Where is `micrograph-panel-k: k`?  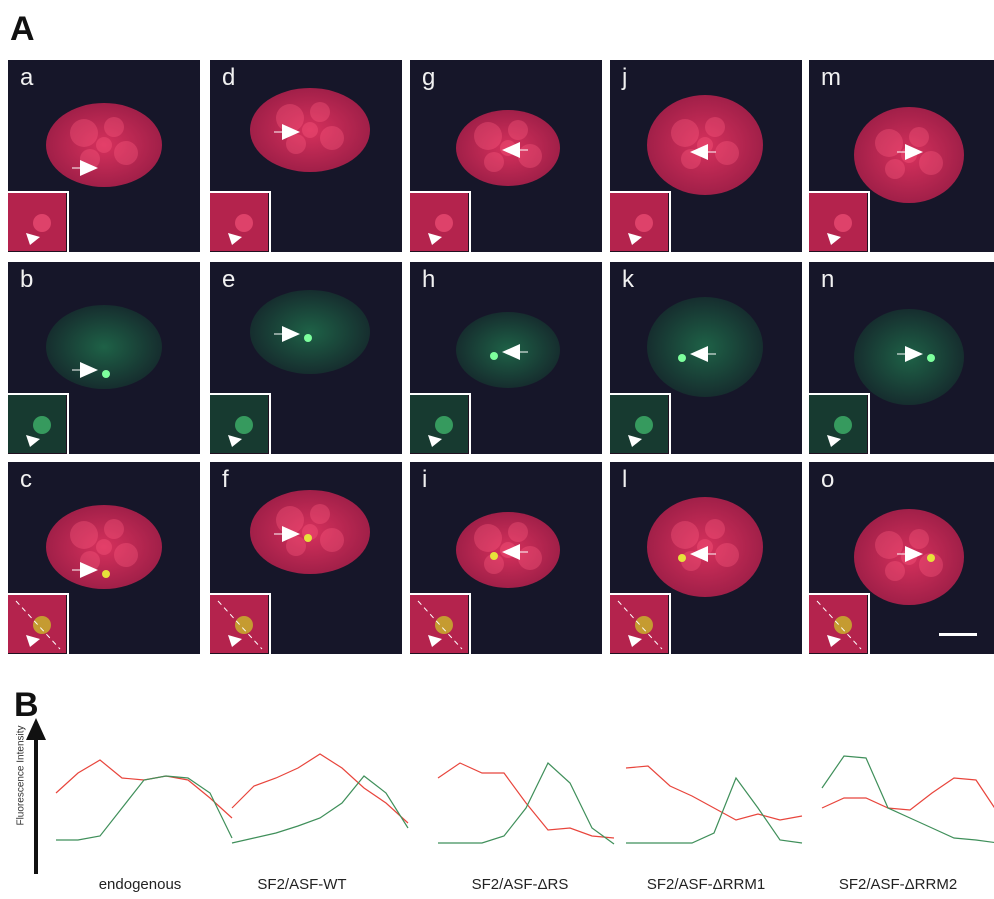 micrograph-panel-k: k is located at coordinates (706, 358).